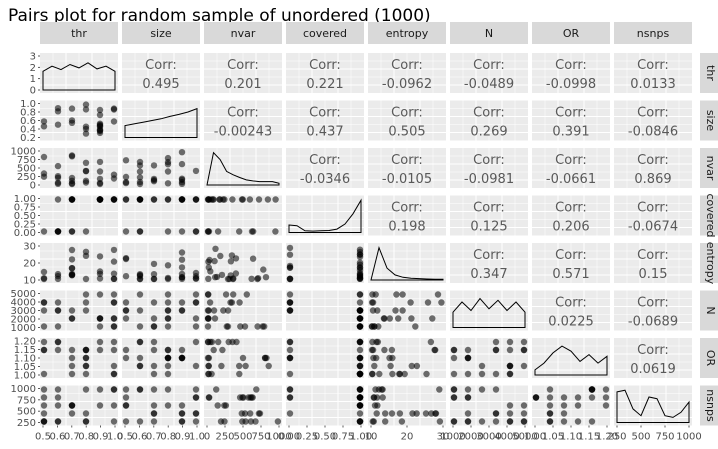 This screenshot has width=718, height=449. What do you see at coordinates (571, 84) in the screenshot?
I see `corr-value: -0.0998` at bounding box center [571, 84].